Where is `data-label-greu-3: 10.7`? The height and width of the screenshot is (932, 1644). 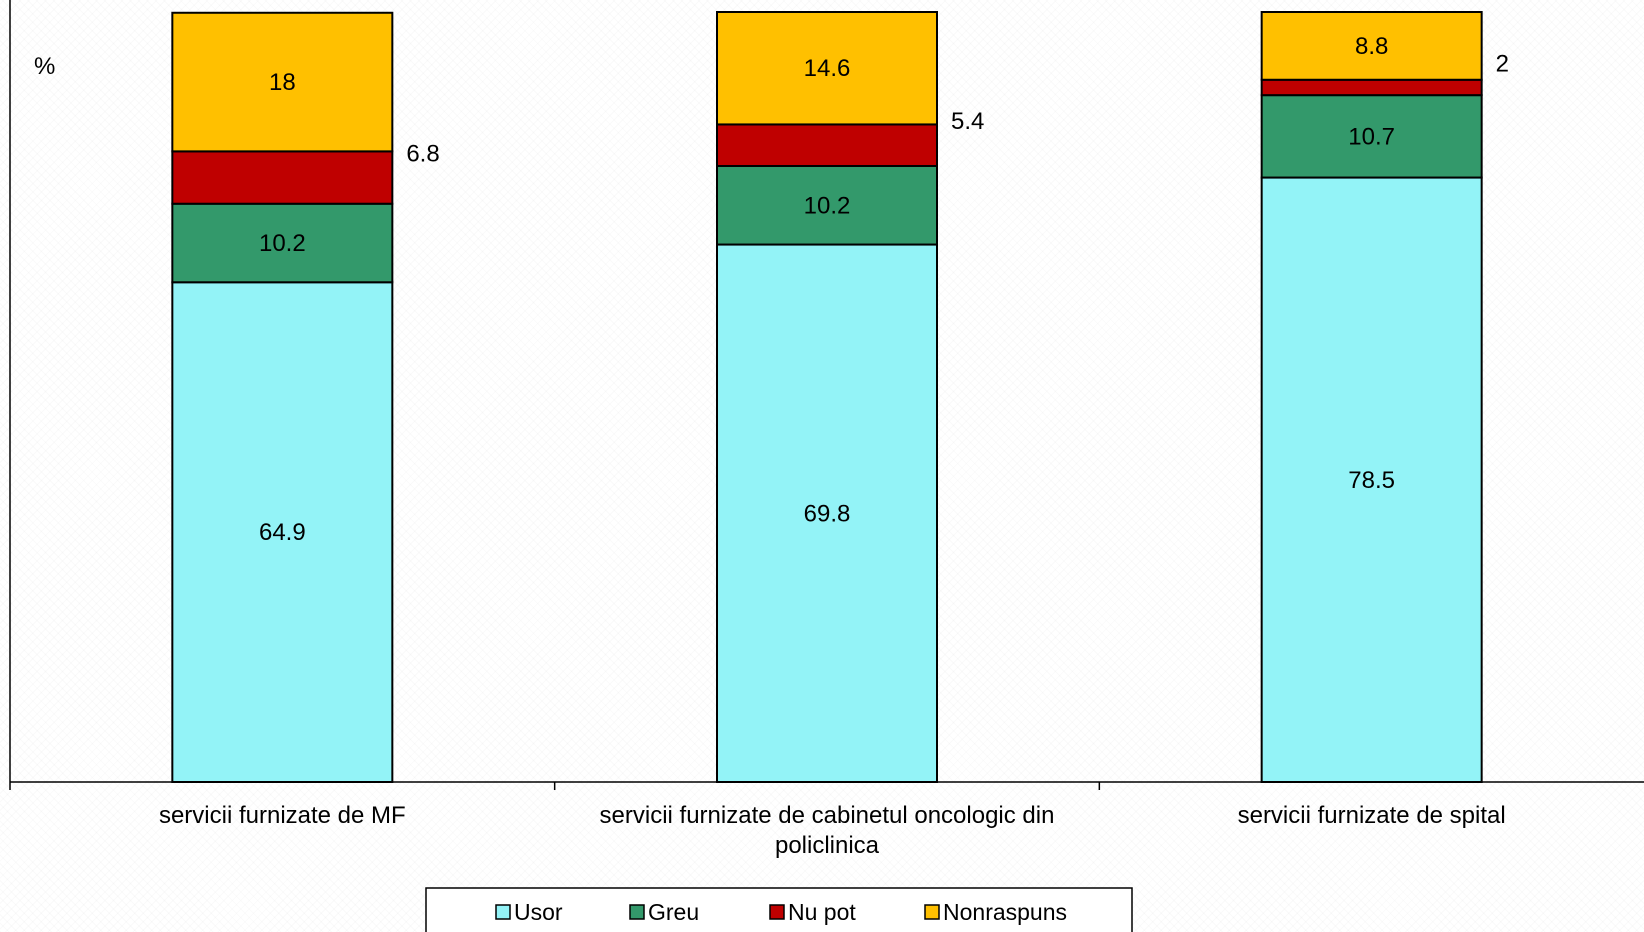
data-label-greu-3: 10.7 is located at coordinates (1371, 136).